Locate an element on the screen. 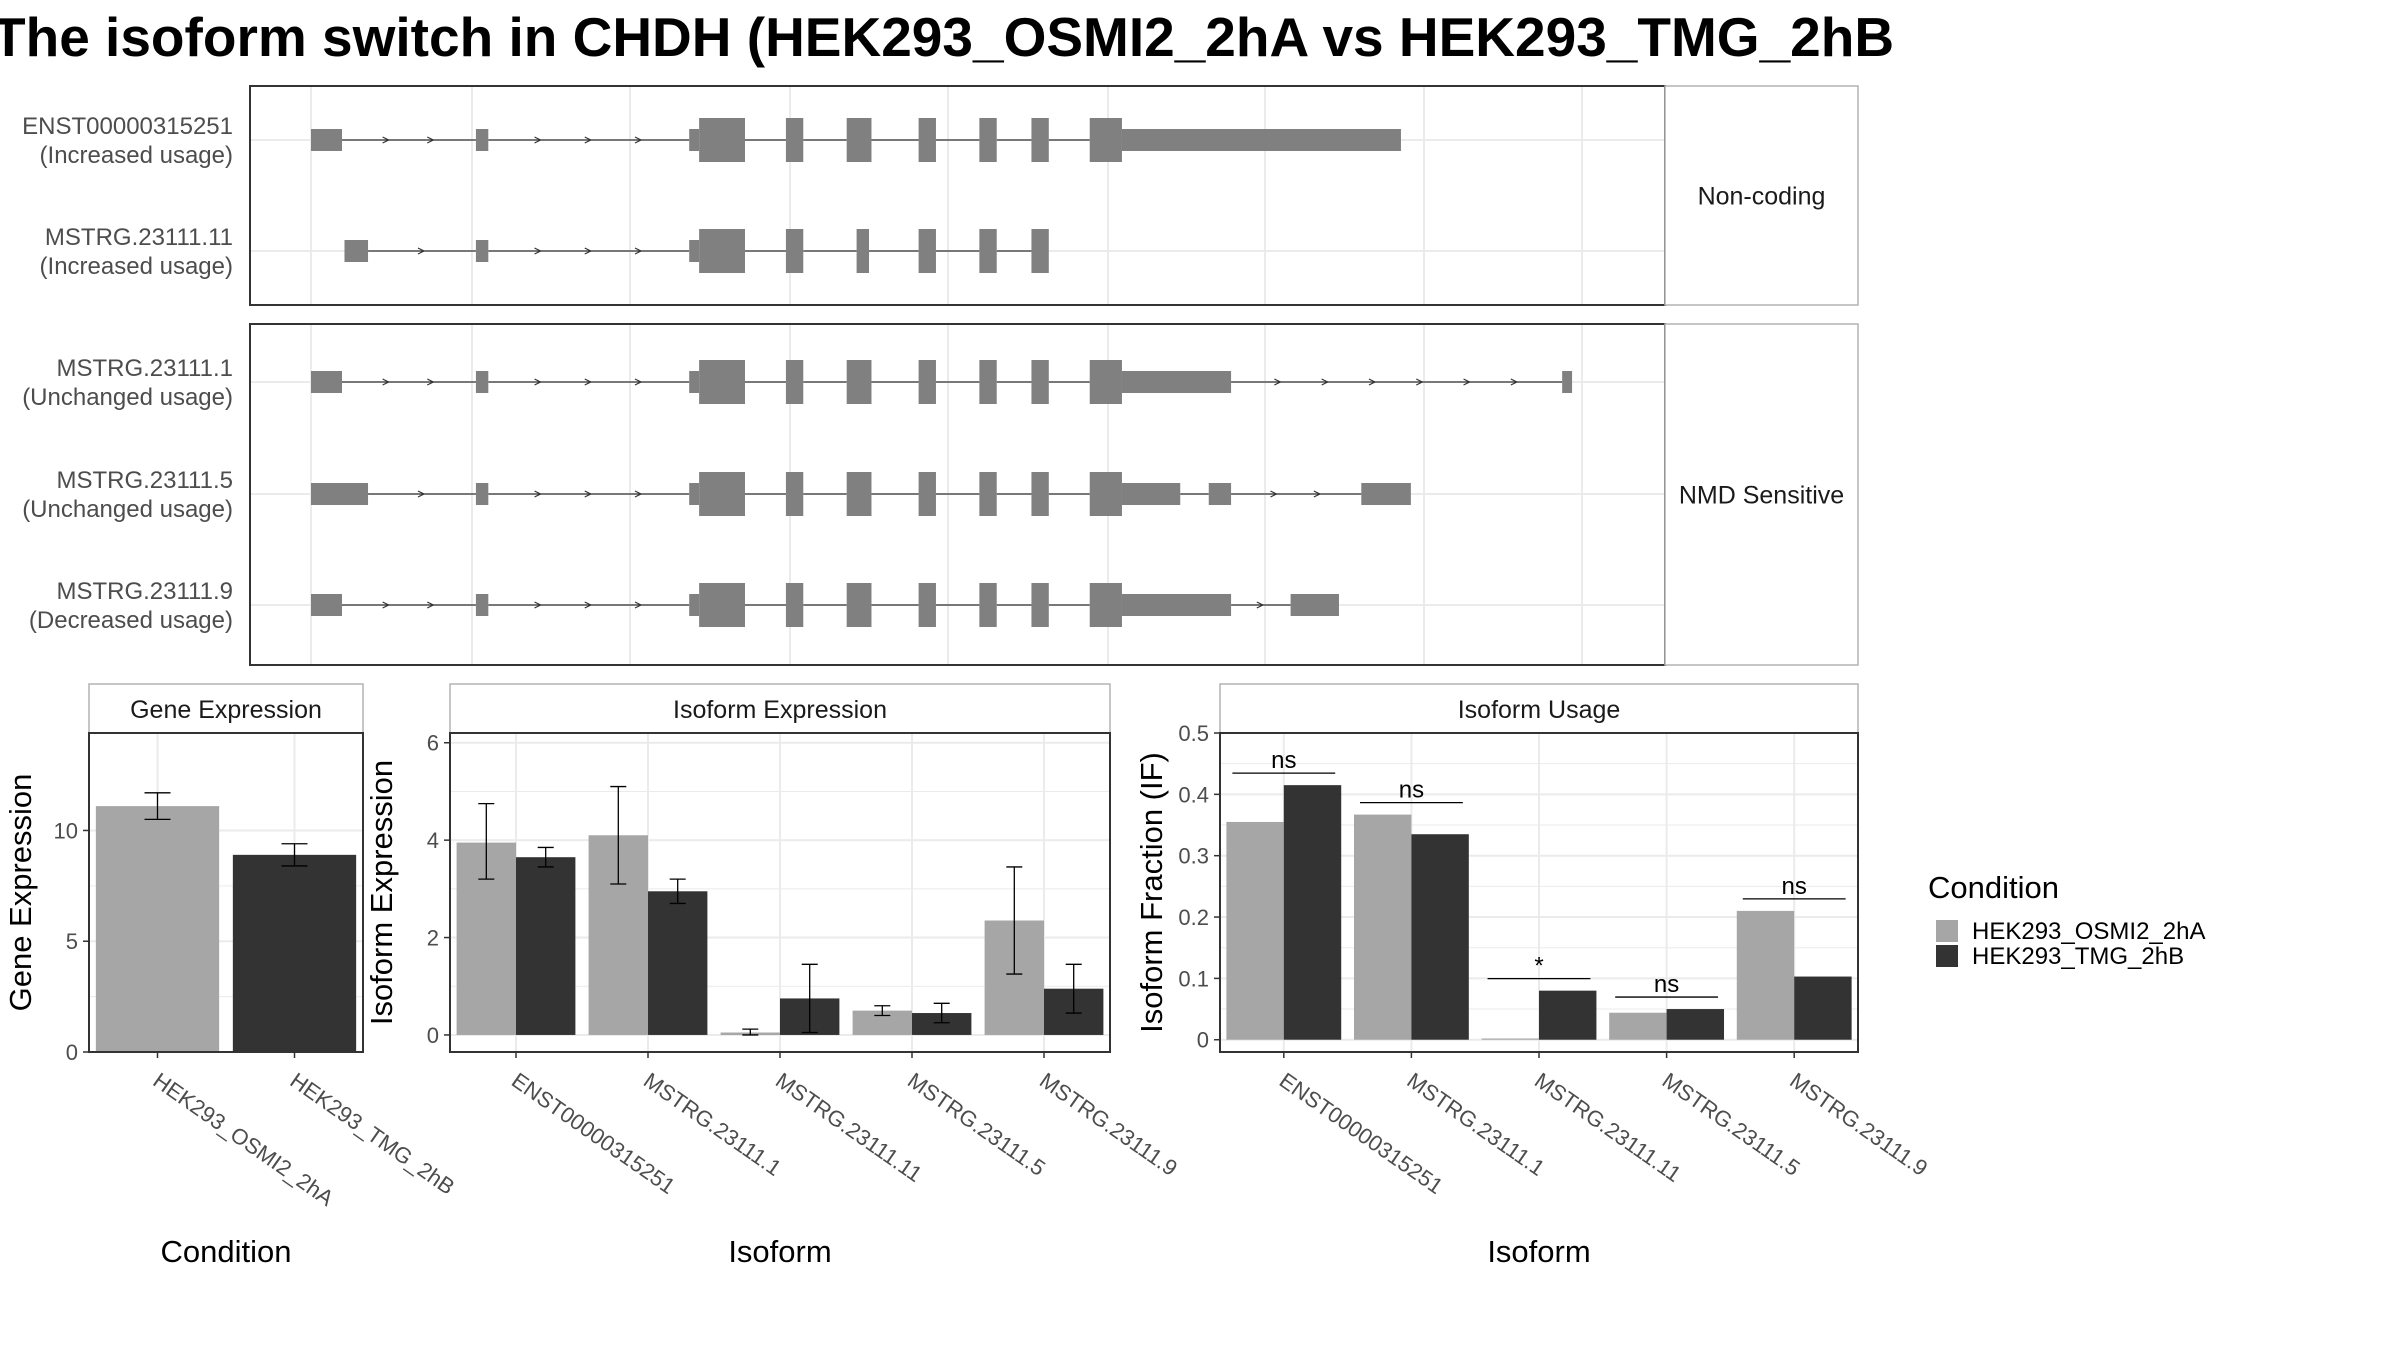 The height and width of the screenshot is (1350, 2400). isoform-status: (Increased usage) is located at coordinates (136, 155).